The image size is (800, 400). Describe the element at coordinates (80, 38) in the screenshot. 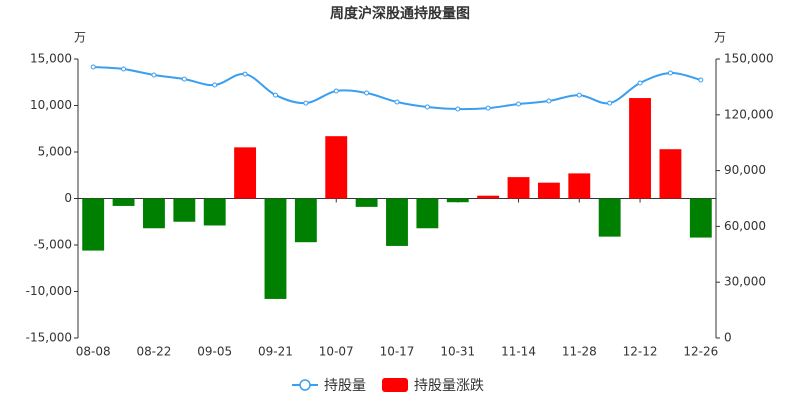

I see `y-unit: 万` at that location.